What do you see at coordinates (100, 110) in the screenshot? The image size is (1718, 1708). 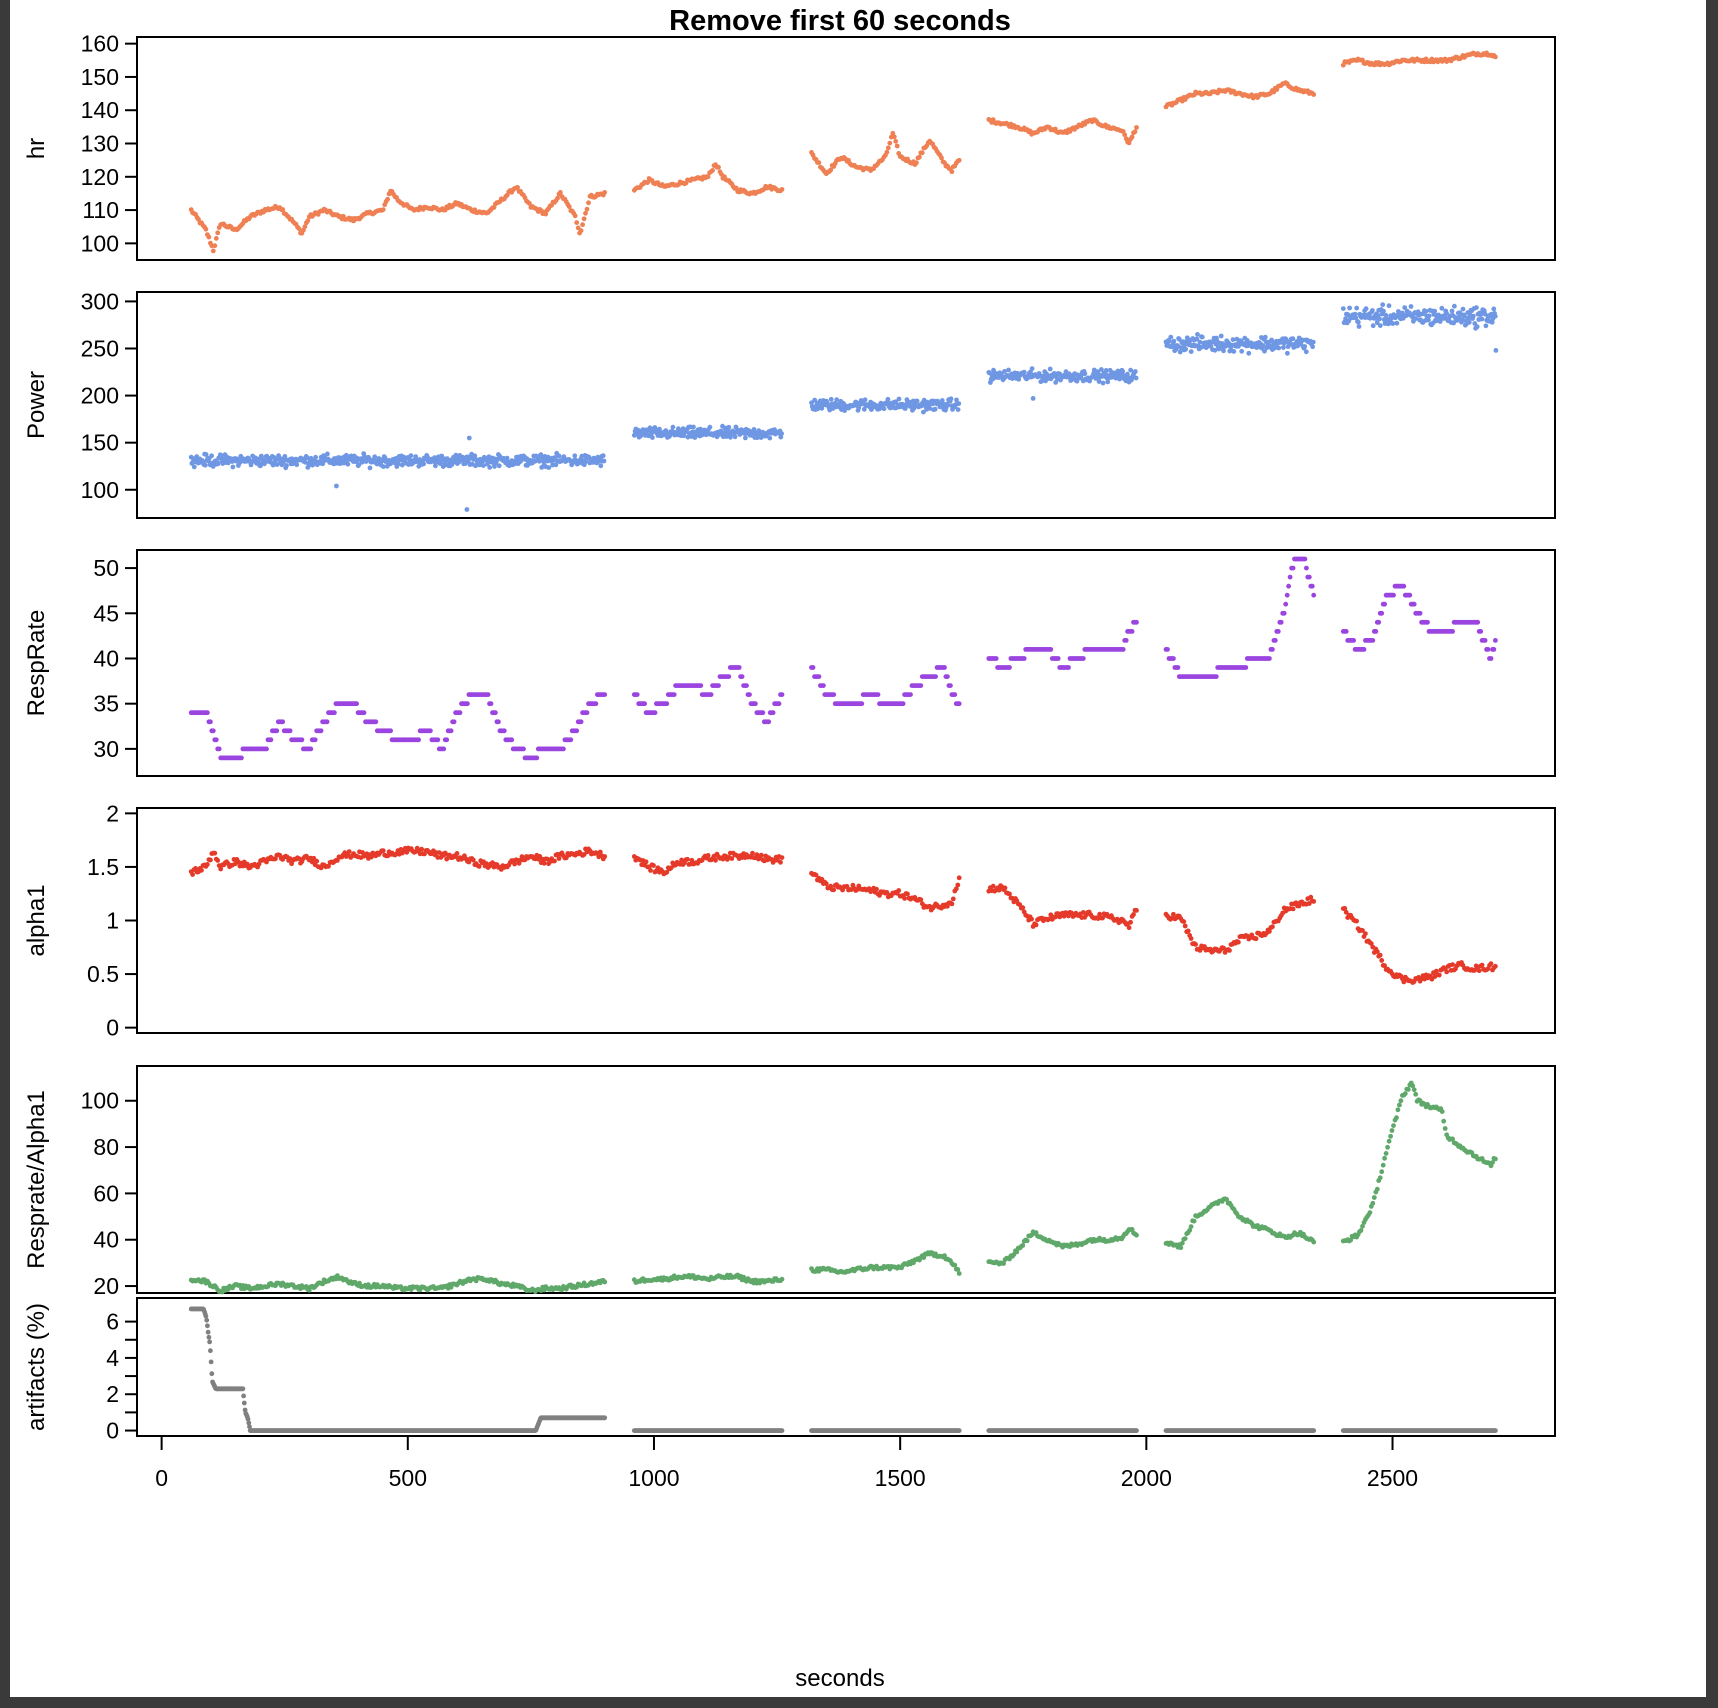 I see `y-tick-label-hr: 140` at bounding box center [100, 110].